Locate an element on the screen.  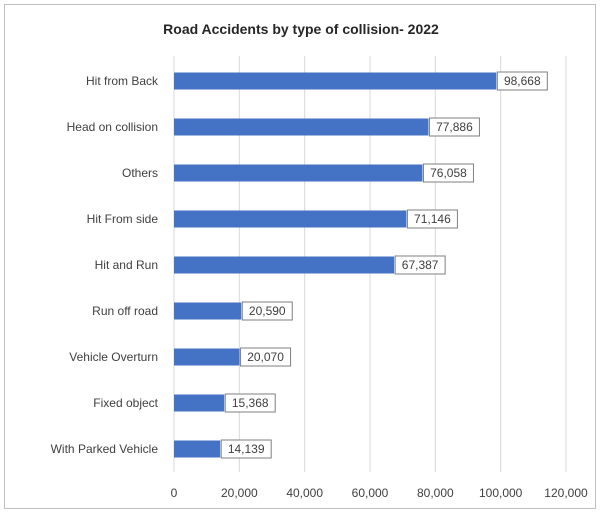
data-label: 77,886 is located at coordinates (454, 127).